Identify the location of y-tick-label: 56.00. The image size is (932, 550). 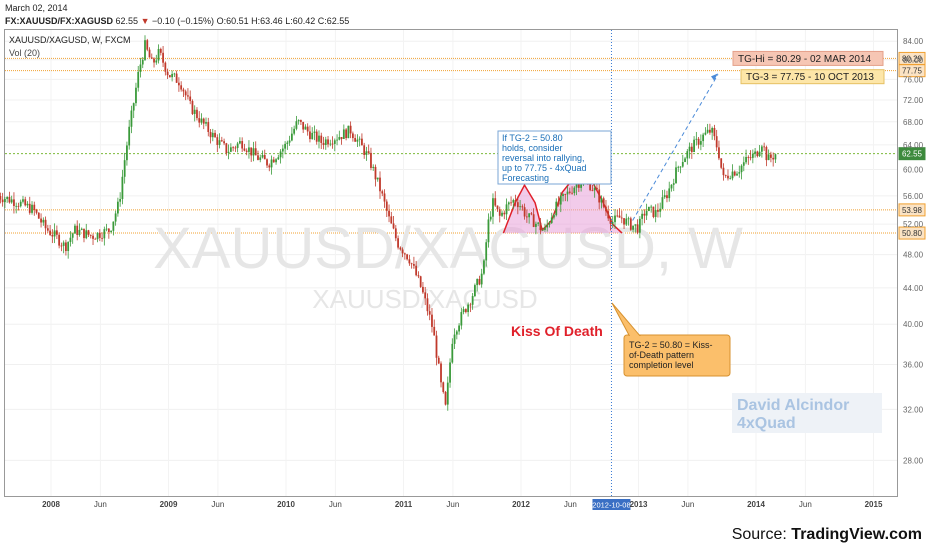
(913, 196).